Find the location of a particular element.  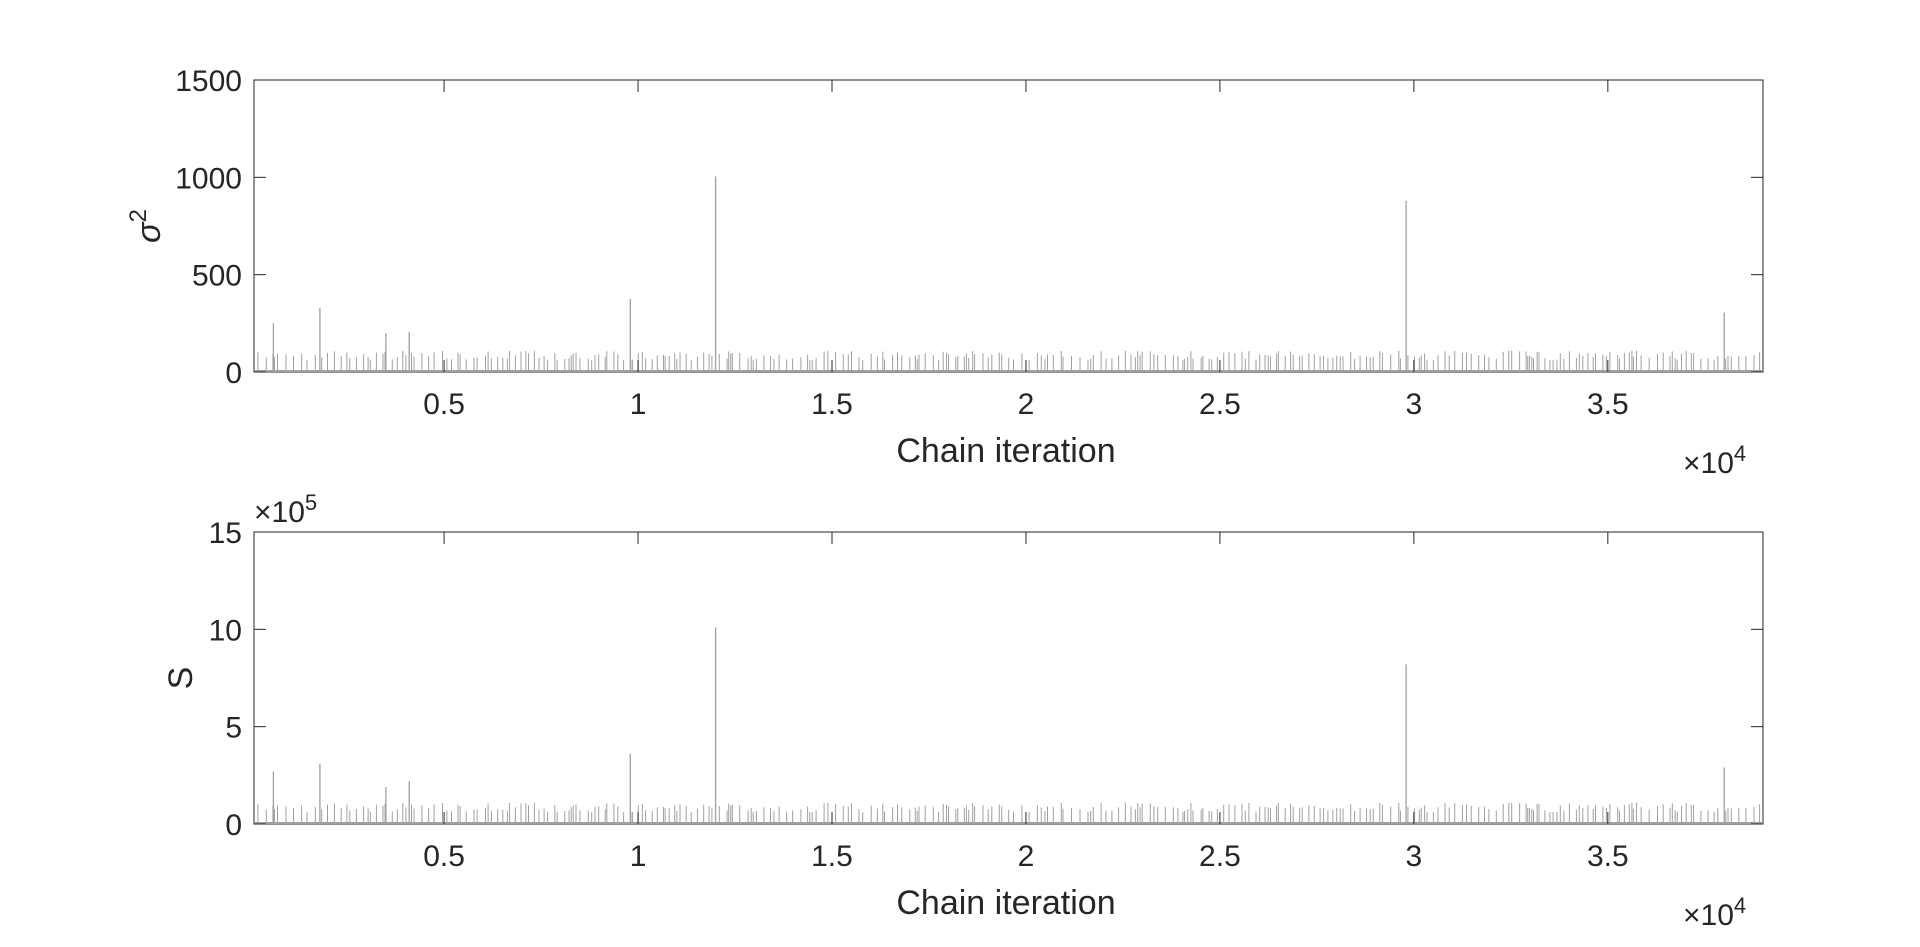

y-exponent-times: × is located at coordinates (263, 512).